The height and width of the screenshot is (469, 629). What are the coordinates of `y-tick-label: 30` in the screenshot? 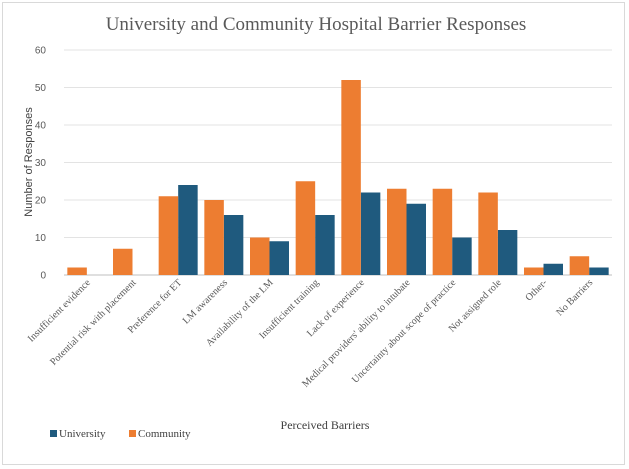 It's located at (41, 163).